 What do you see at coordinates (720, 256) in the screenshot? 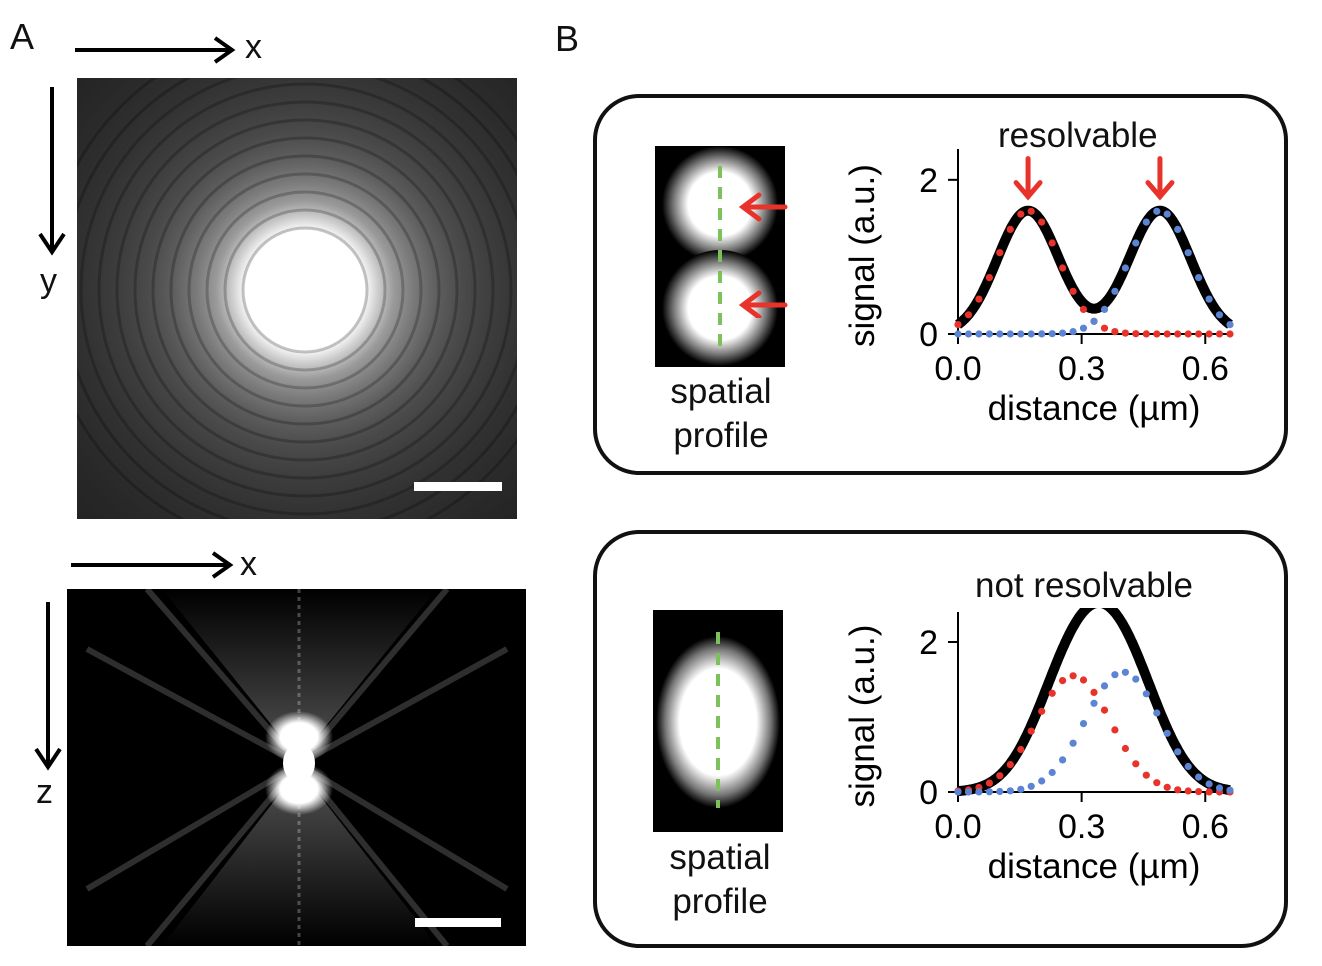
I see `two-spots-image` at bounding box center [720, 256].